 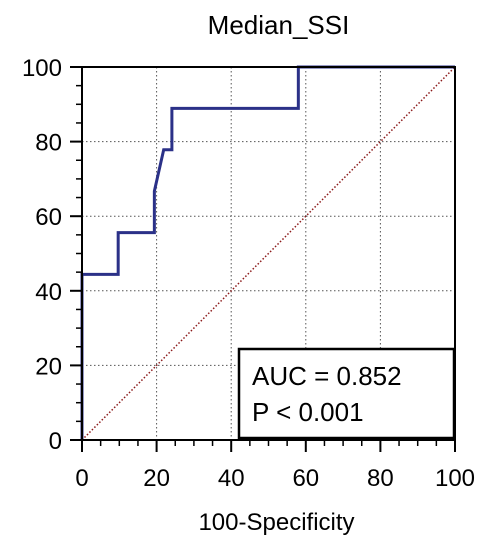 I want to click on auc-annotation: AUC = 0.852 P < 0.001, so click(x=346, y=393).